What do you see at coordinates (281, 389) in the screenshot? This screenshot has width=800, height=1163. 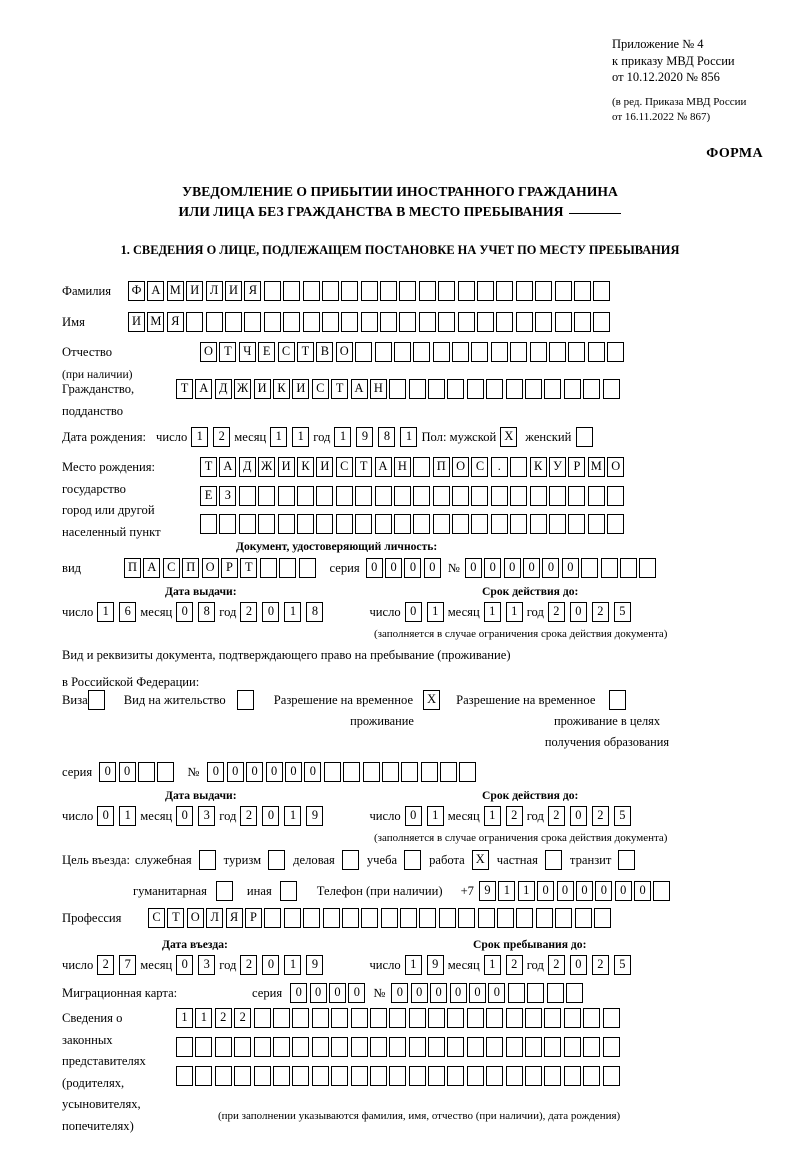 I see `char-cell: К` at bounding box center [281, 389].